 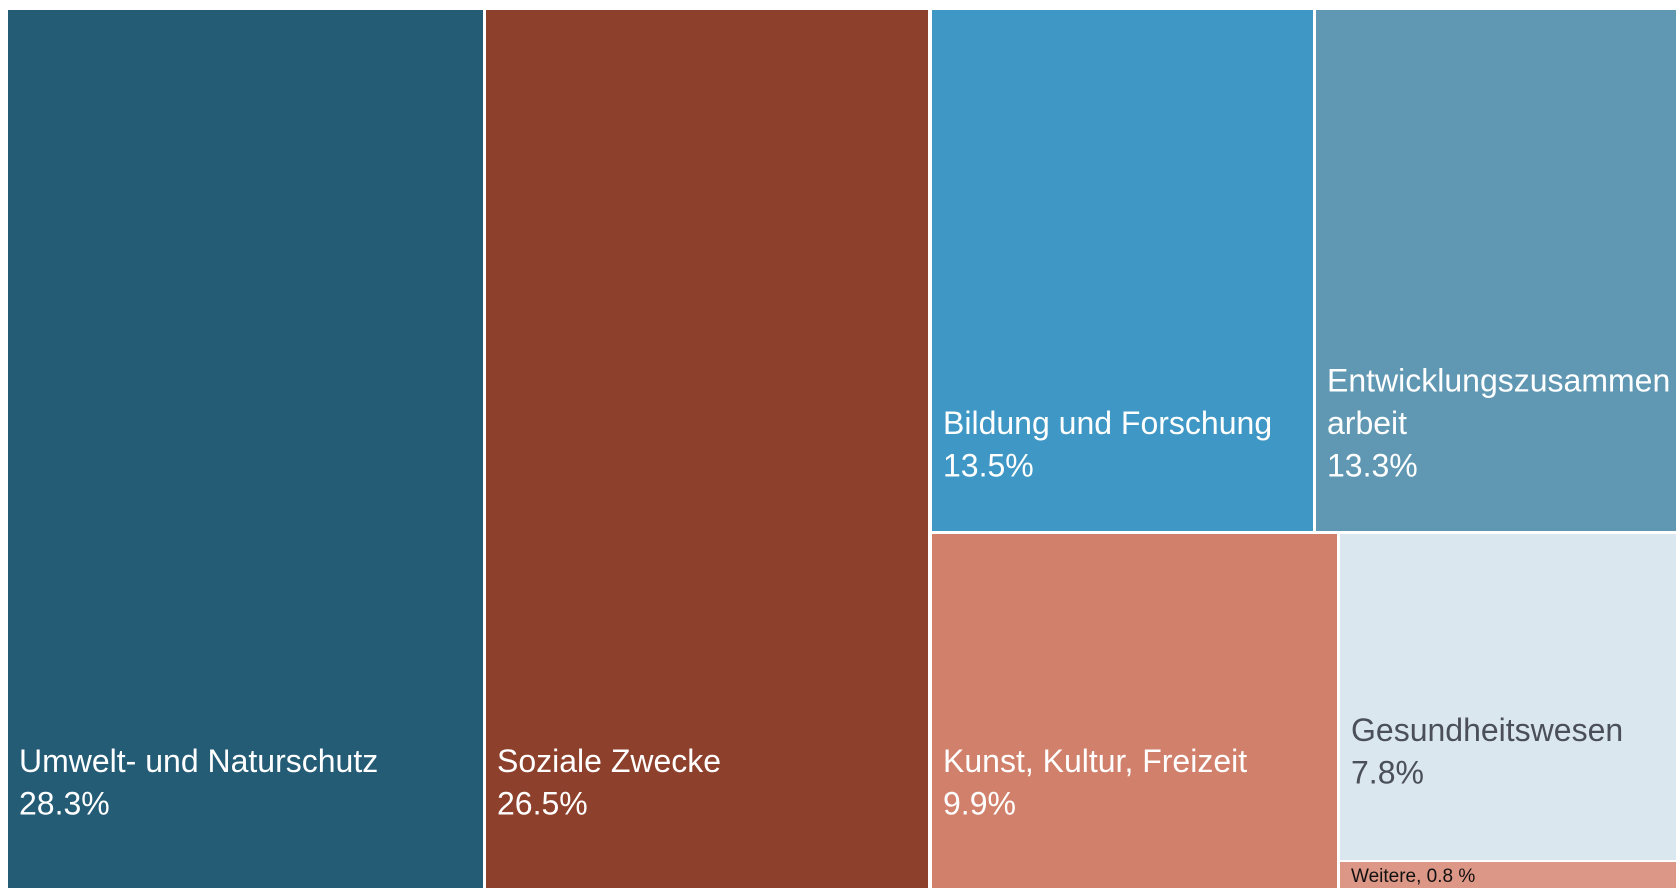 I want to click on category-line: arbeit, so click(x=1367, y=423).